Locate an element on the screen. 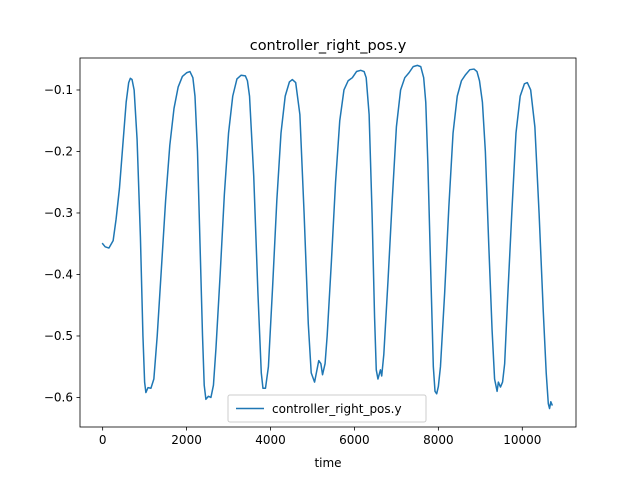 Image resolution: width=640 pixels, height=480 pixels. legend: controller_right_pos.y is located at coordinates (327, 408).